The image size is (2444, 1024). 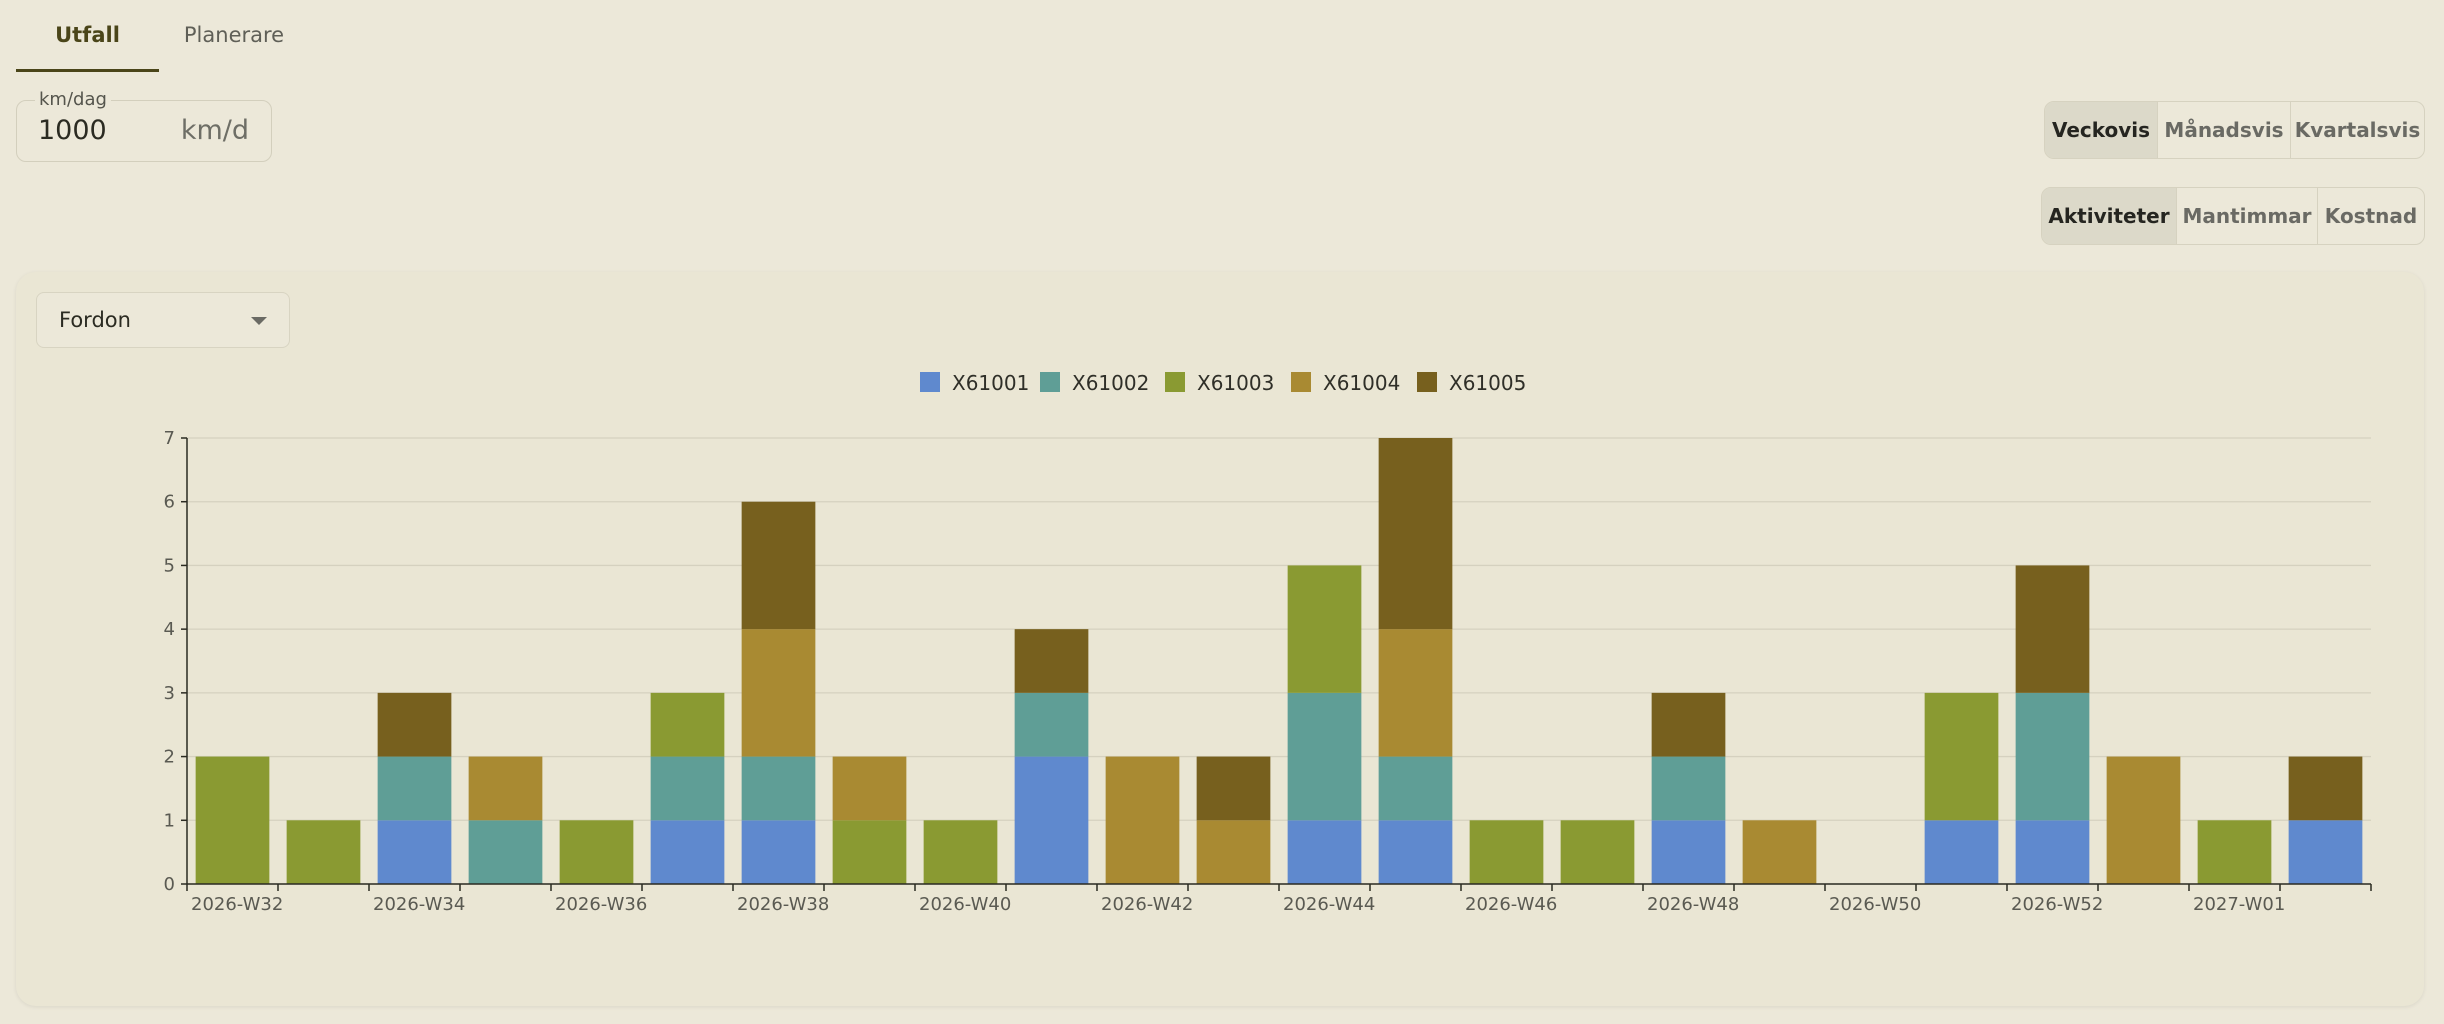 What do you see at coordinates (1175, 382) in the screenshot?
I see `legend-swatch-x61003` at bounding box center [1175, 382].